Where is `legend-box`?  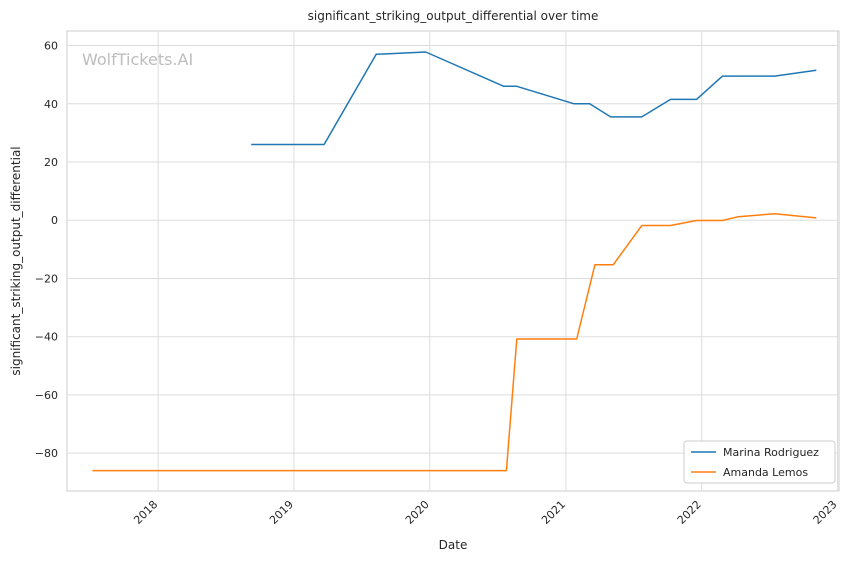
legend-box is located at coordinates (759, 462).